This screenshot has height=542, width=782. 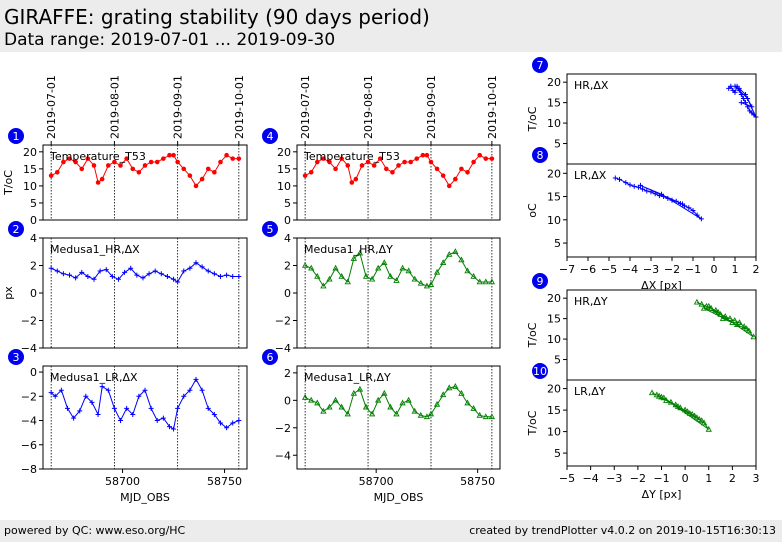 I want to click on x-tick-label: 0, so click(x=714, y=269).